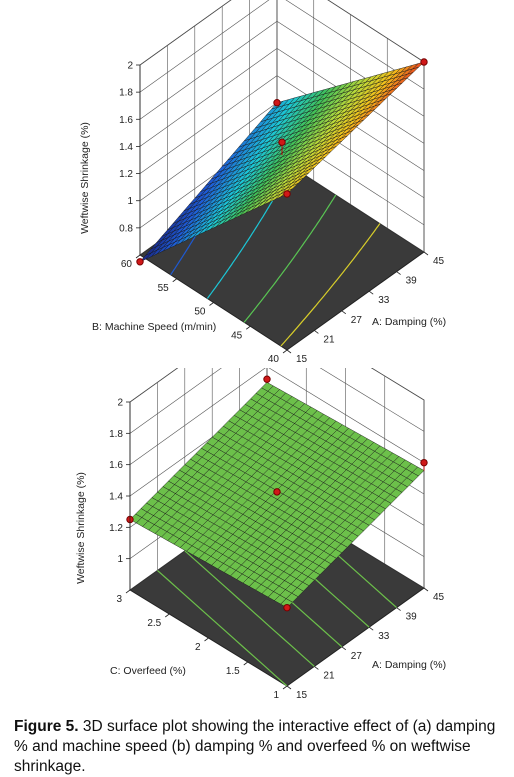 The image size is (514, 777). What do you see at coordinates (200, 312) in the screenshot?
I see `y-tick-label: 50` at bounding box center [200, 312].